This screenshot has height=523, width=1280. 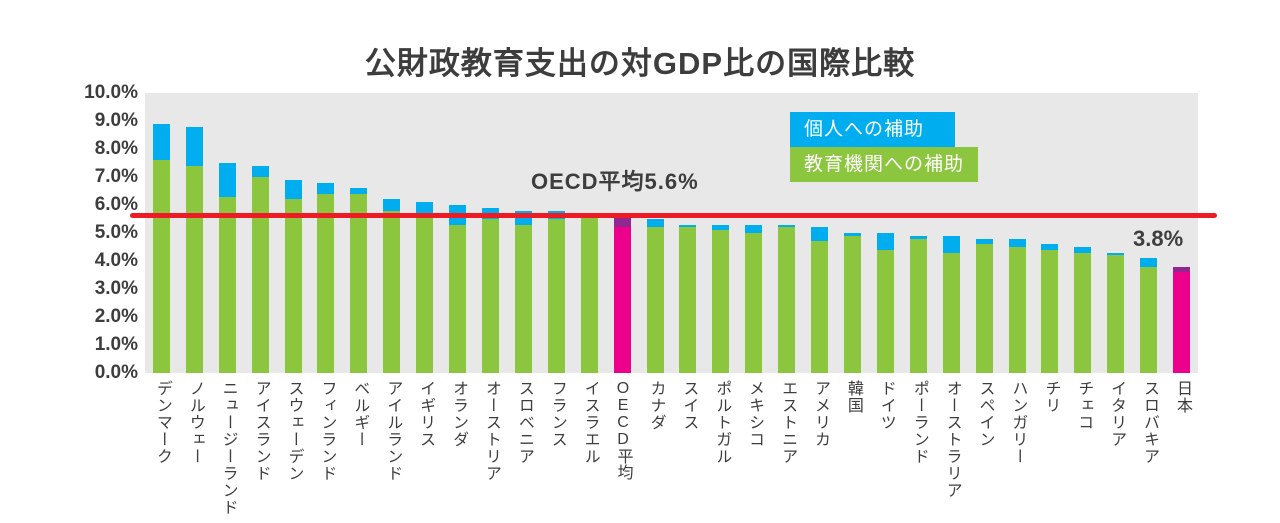 What do you see at coordinates (1017, 305) in the screenshot?
I see `bar-ハンガリー` at bounding box center [1017, 305].